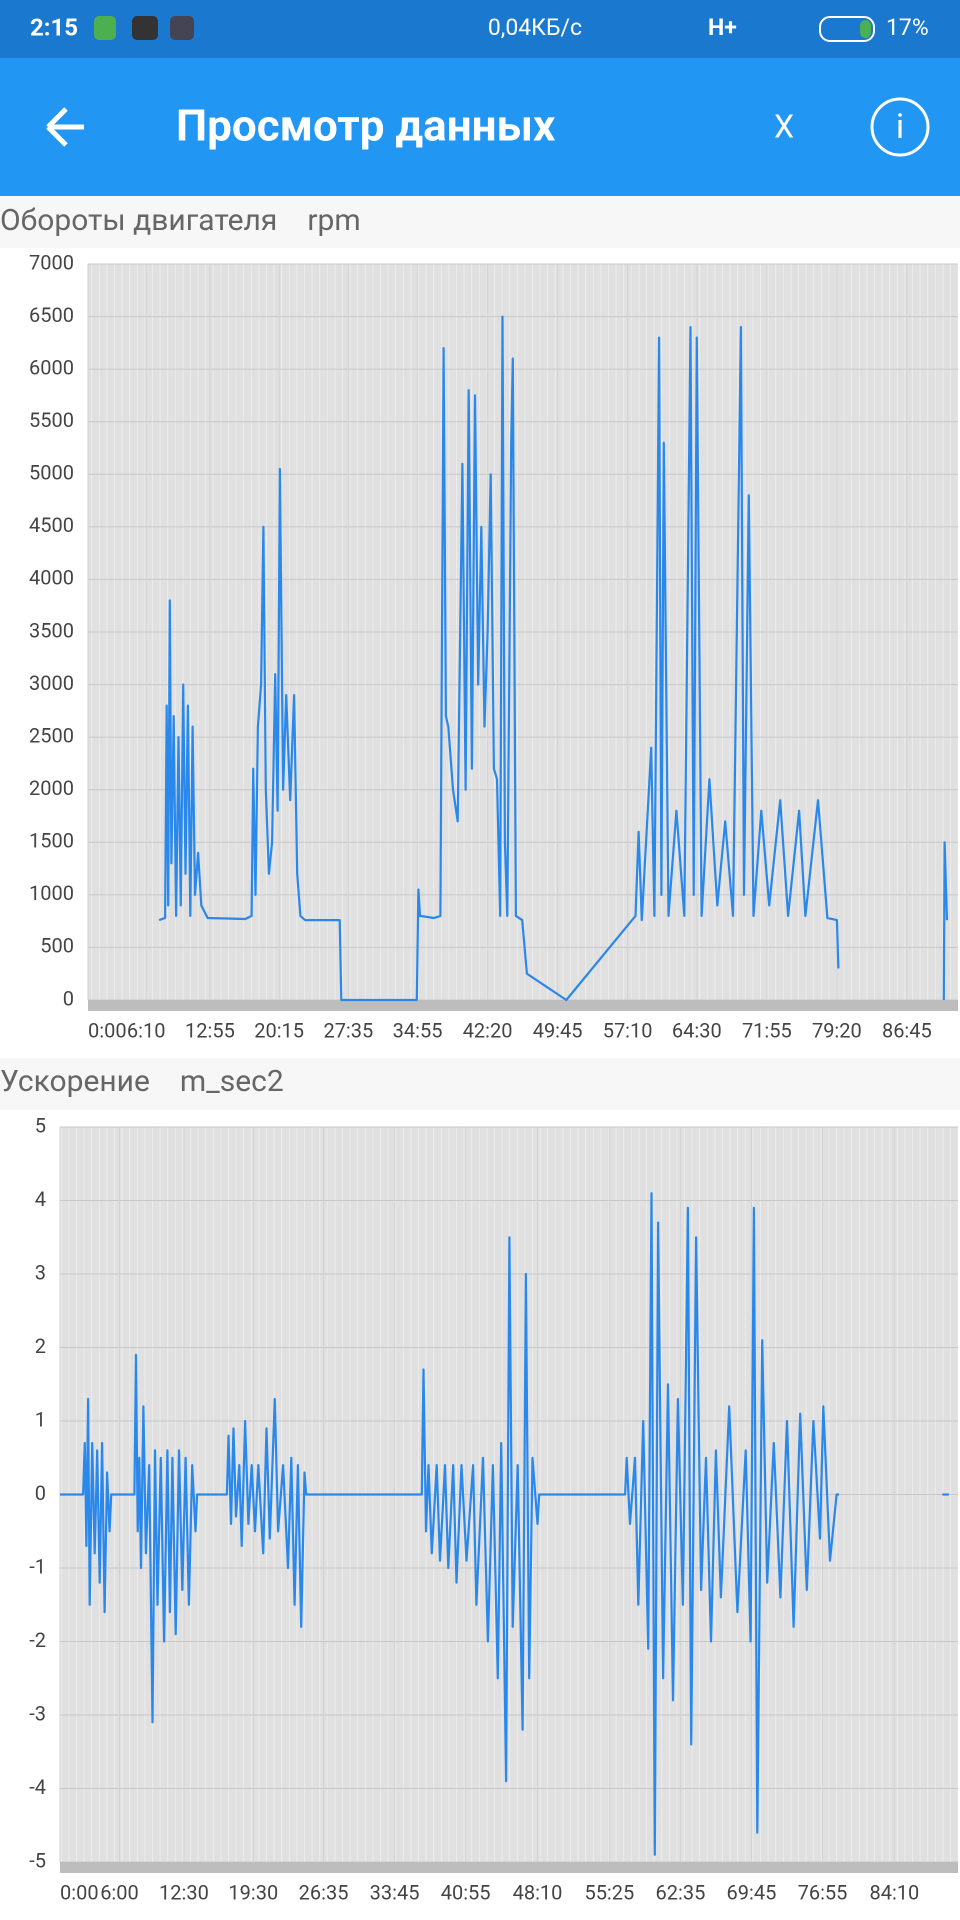 Image resolution: width=960 pixels, height=1920 pixels. Describe the element at coordinates (51, 841) in the screenshot. I see `y-tick-label: 1500` at that location.